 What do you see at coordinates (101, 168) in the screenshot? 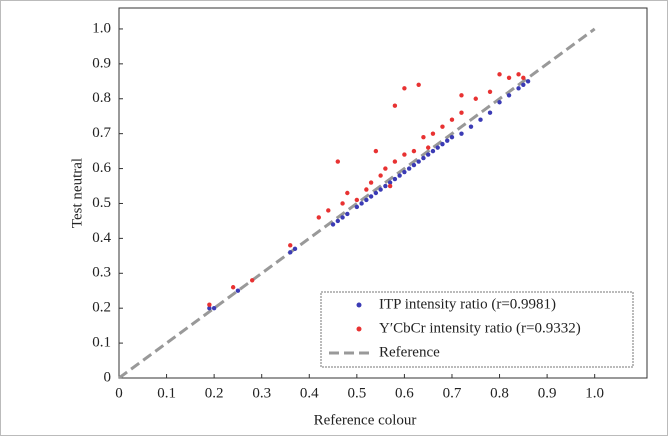
I see `y-tick-label: 0.6` at bounding box center [101, 168].